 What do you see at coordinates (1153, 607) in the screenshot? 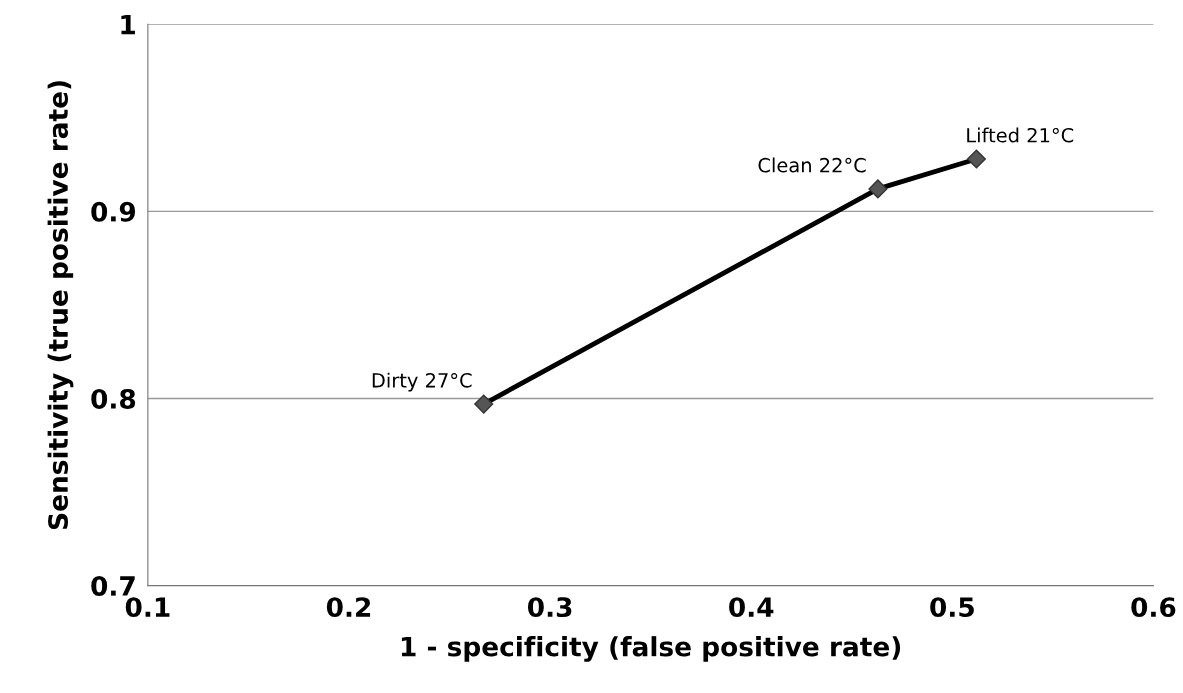
I see `x-tick-label: 0.6` at bounding box center [1153, 607].